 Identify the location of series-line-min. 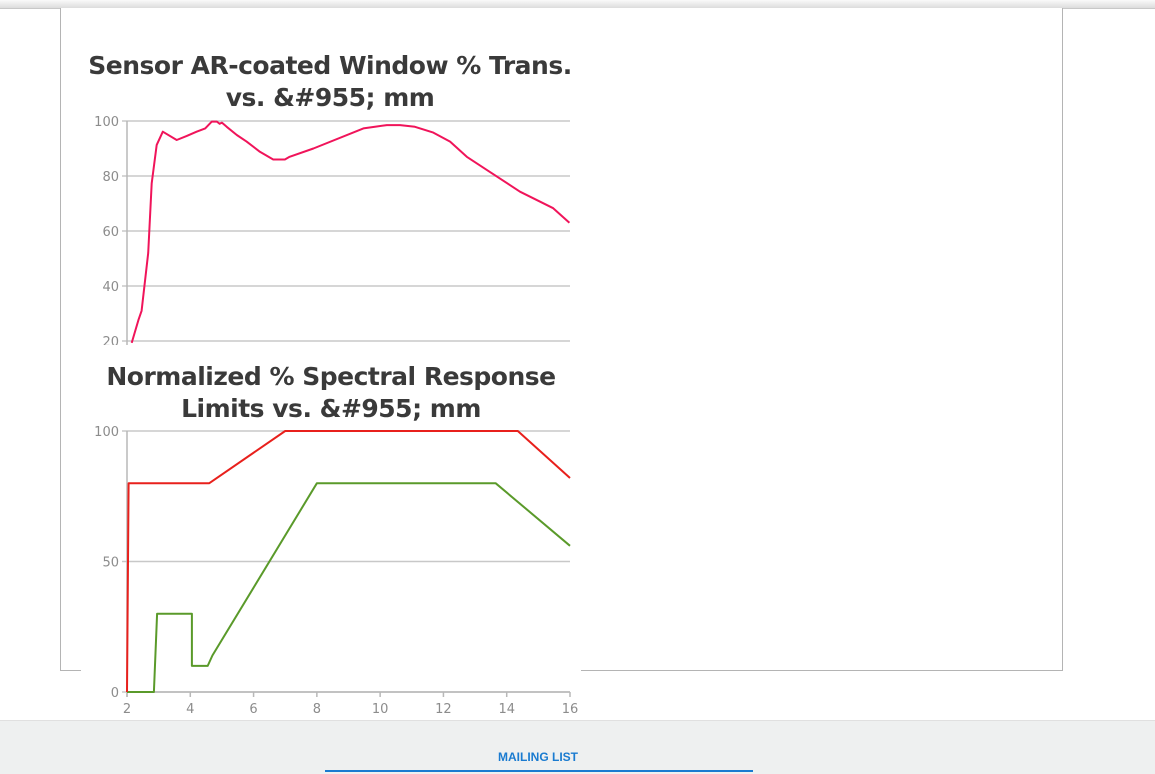
(349, 587).